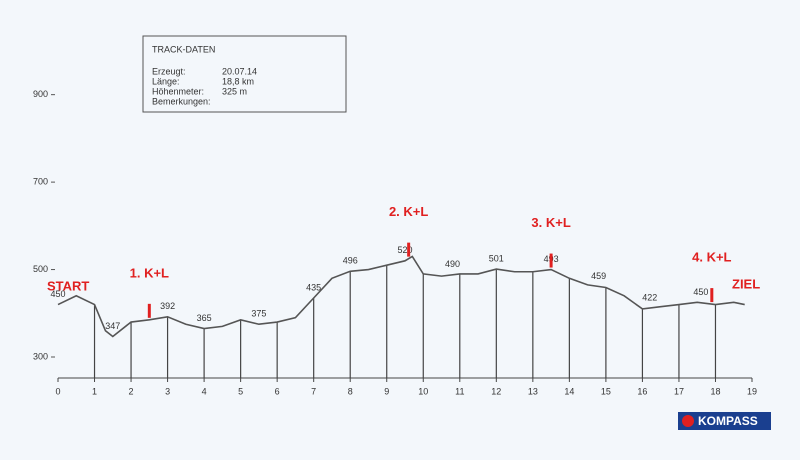 The height and width of the screenshot is (460, 800). What do you see at coordinates (94, 391) in the screenshot?
I see `x-tick-label: 1` at bounding box center [94, 391].